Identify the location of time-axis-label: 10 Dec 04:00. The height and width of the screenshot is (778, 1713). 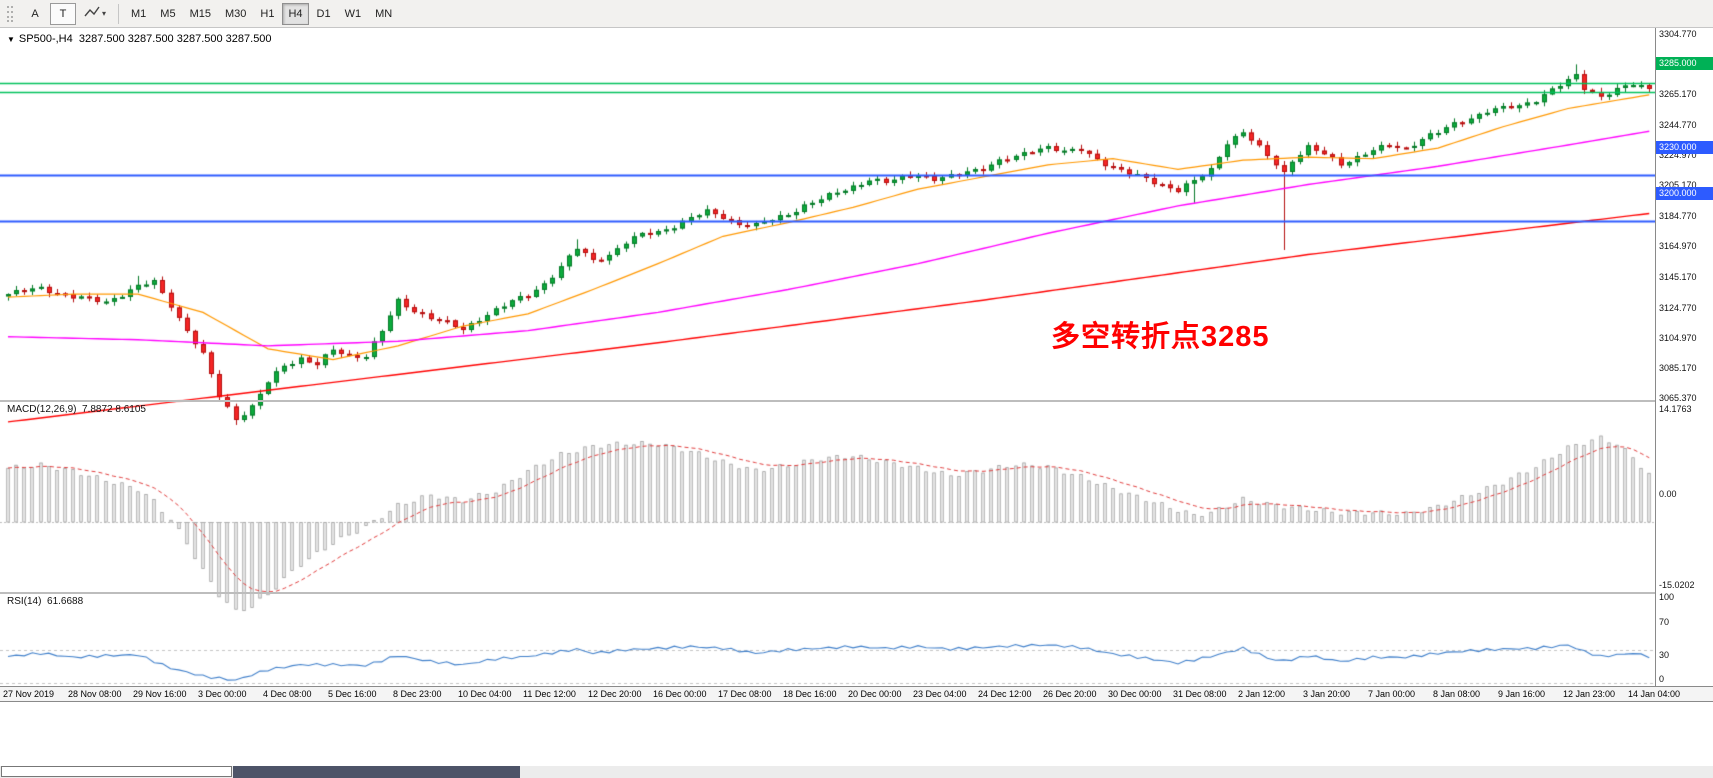
(485, 694).